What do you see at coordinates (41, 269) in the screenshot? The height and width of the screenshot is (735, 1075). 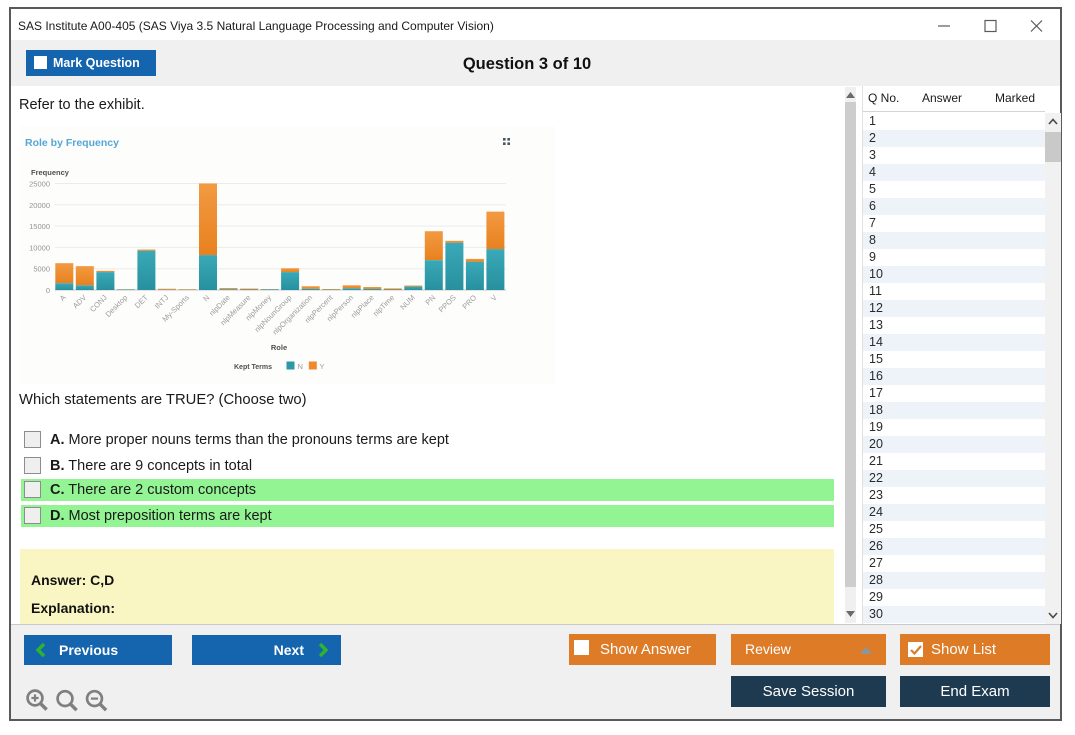 I see `svg-text: 5000` at bounding box center [41, 269].